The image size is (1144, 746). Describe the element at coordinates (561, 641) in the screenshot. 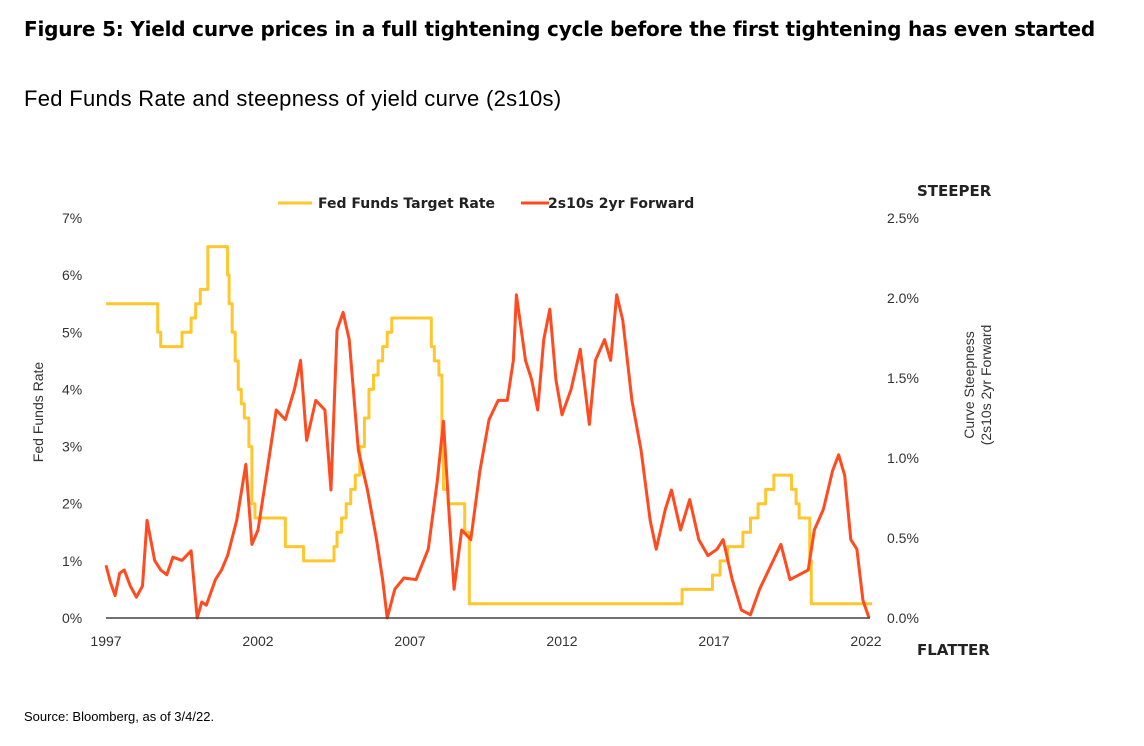

I see `x-tick-label: 2012` at that location.